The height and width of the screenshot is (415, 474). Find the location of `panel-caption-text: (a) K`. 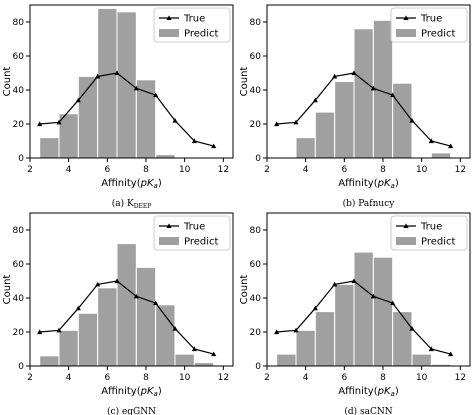

panel-caption-text: (a) K is located at coordinates (123, 203).